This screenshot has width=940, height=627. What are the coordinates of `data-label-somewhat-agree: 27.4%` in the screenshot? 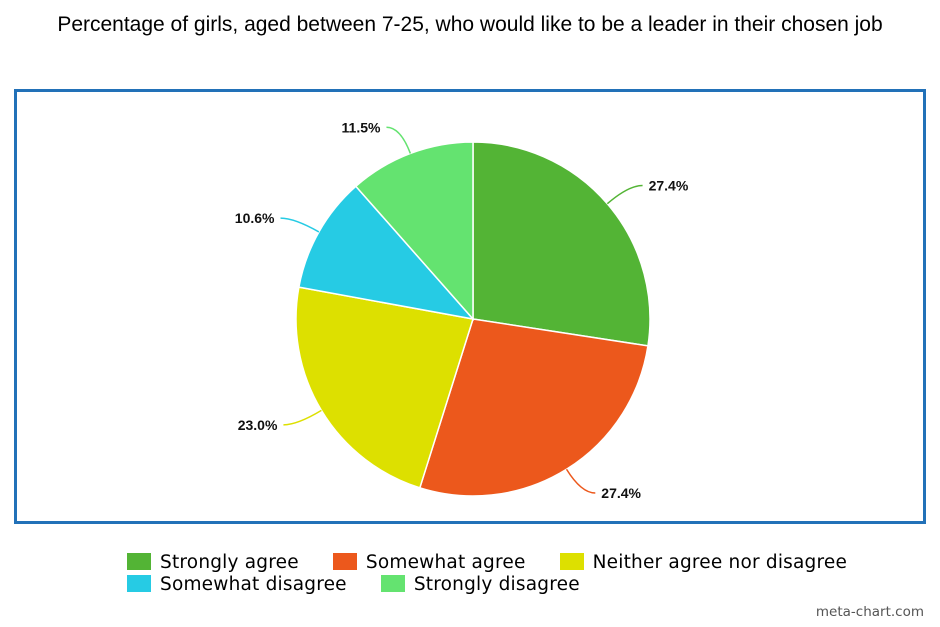 It's located at (621, 493).